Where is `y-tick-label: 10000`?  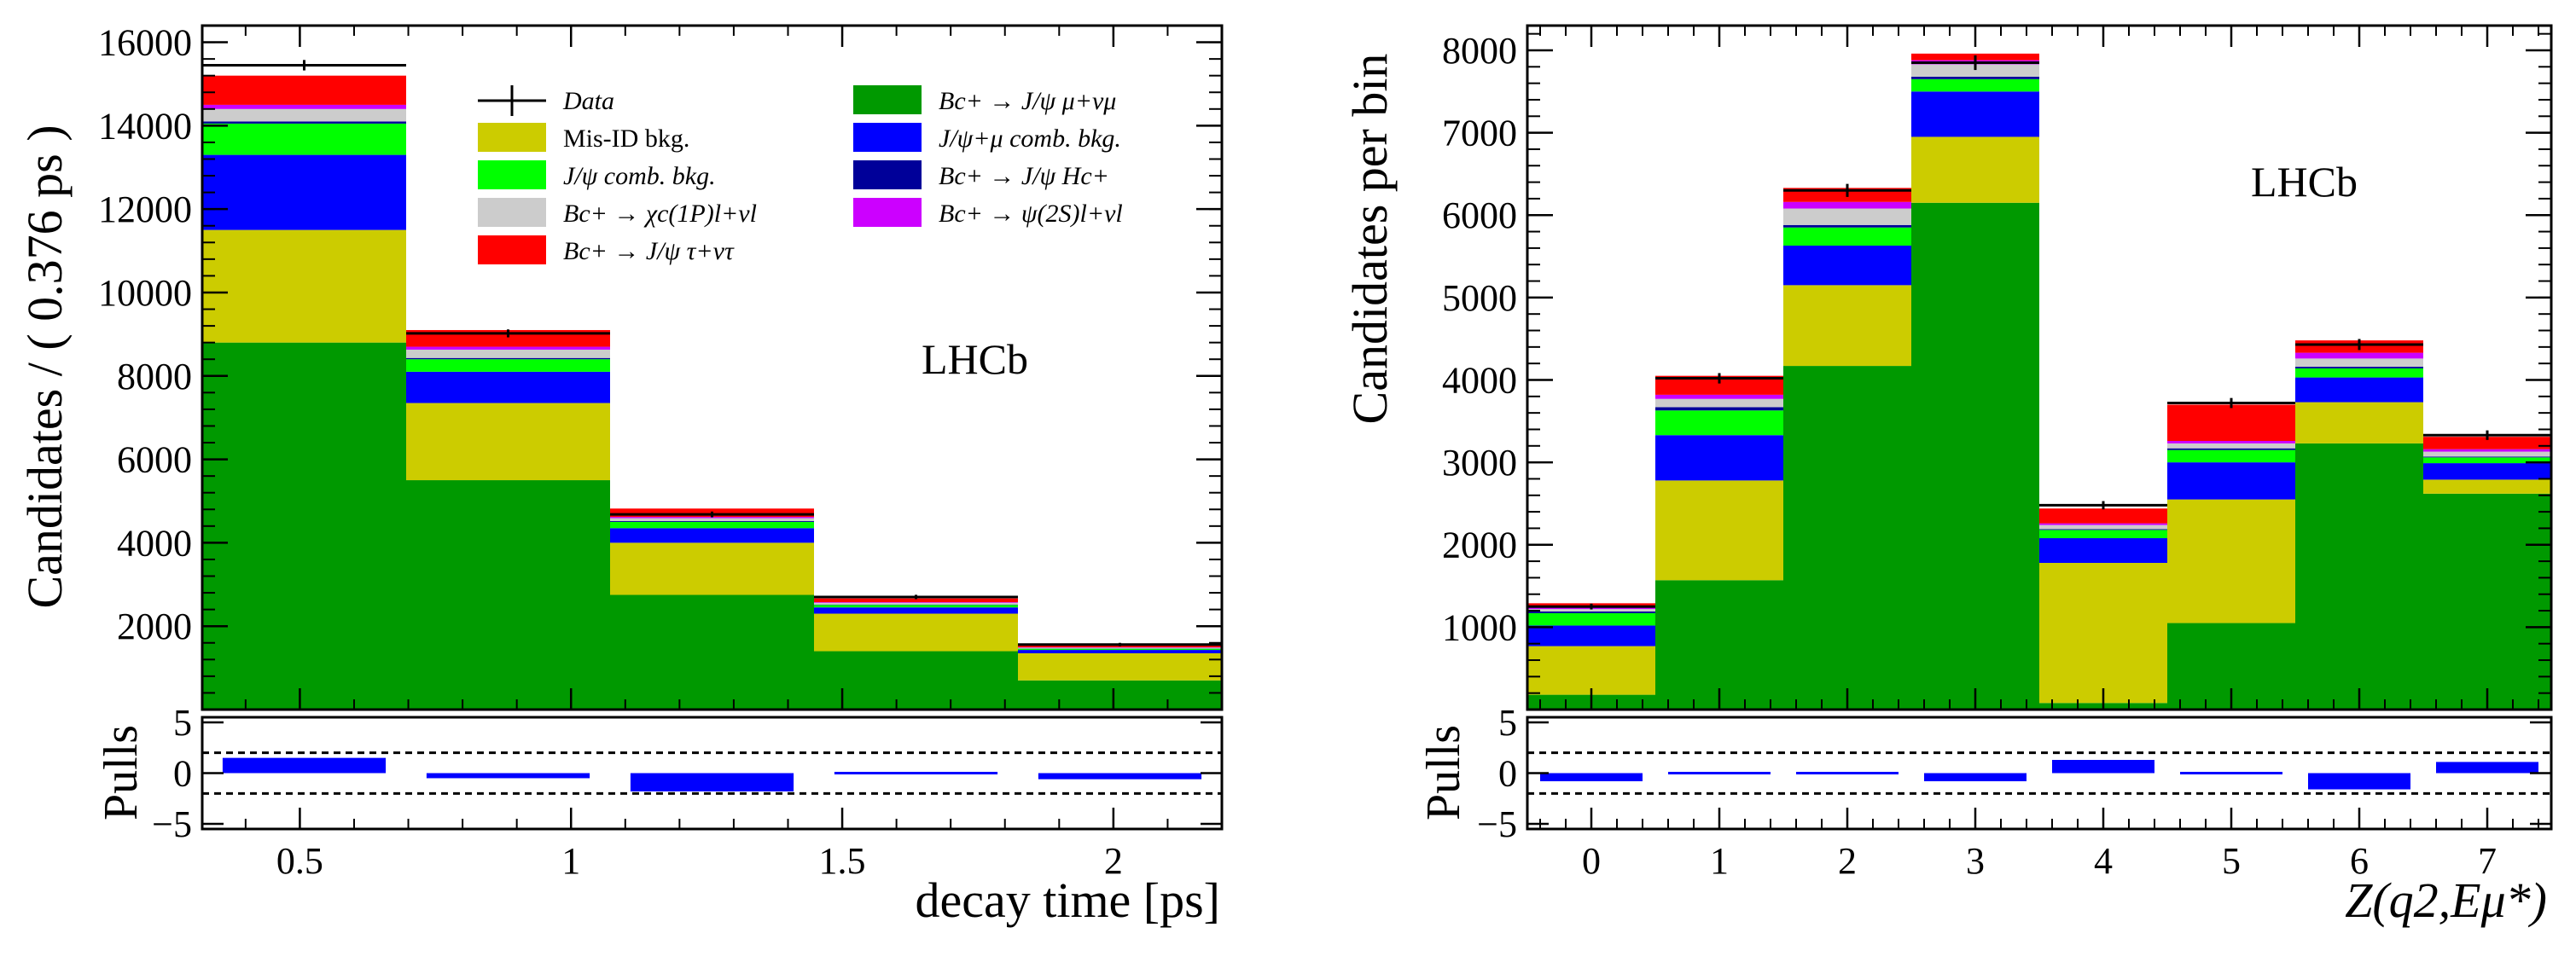 y-tick-label: 10000 is located at coordinates (145, 293).